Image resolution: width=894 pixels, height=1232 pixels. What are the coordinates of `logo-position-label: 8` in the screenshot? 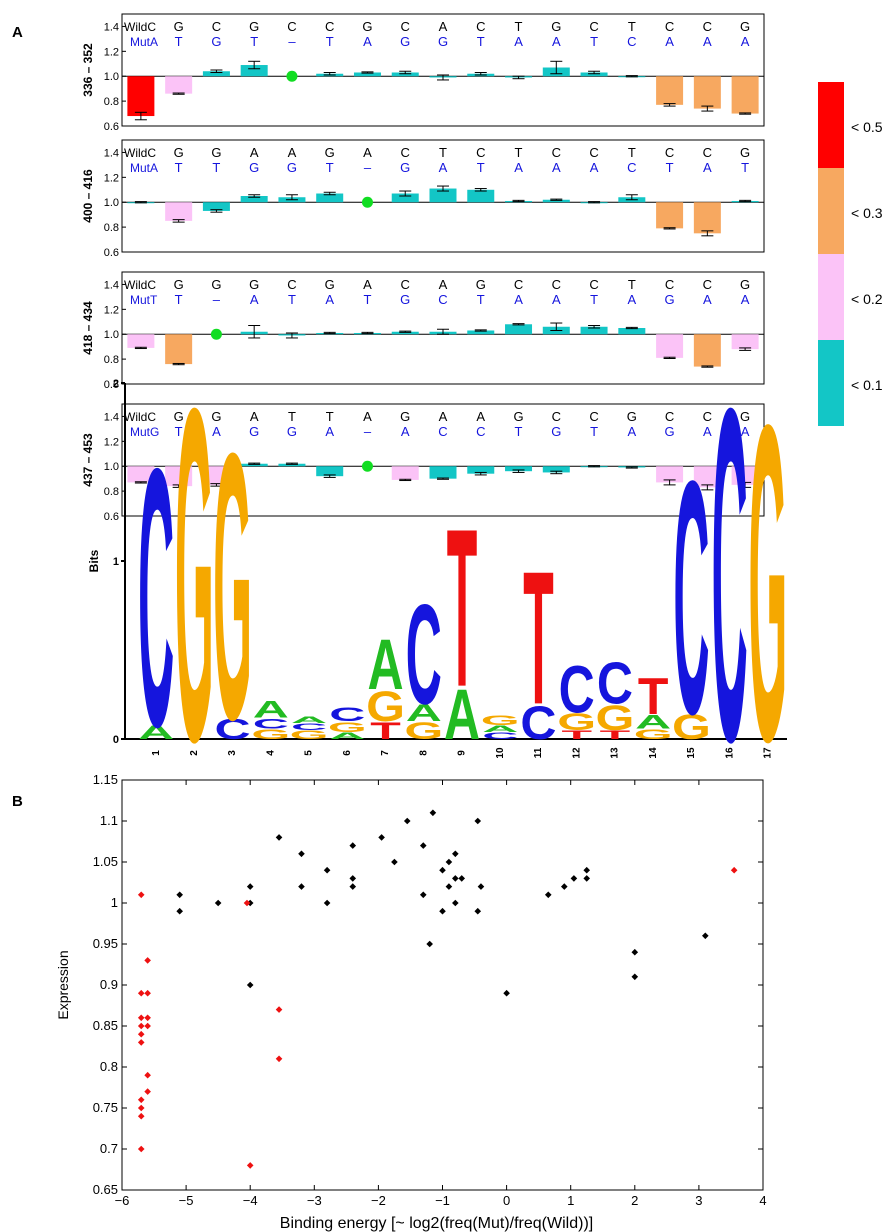 It's located at (423, 753).